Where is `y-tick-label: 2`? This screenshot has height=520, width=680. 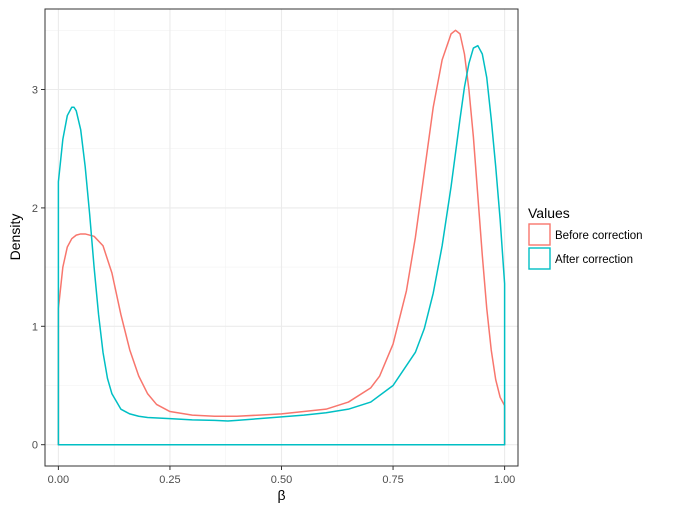
y-tick-label: 2 is located at coordinates (35, 209).